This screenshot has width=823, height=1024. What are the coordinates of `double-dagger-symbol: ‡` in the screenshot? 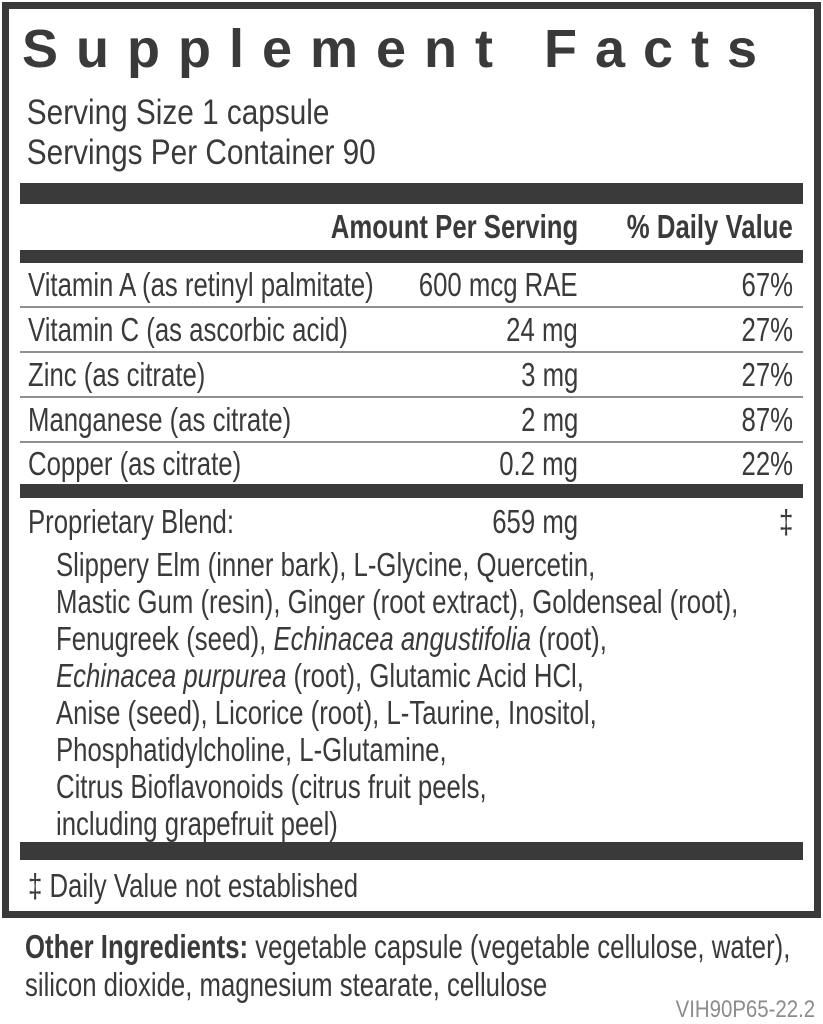 It's located at (785, 521).